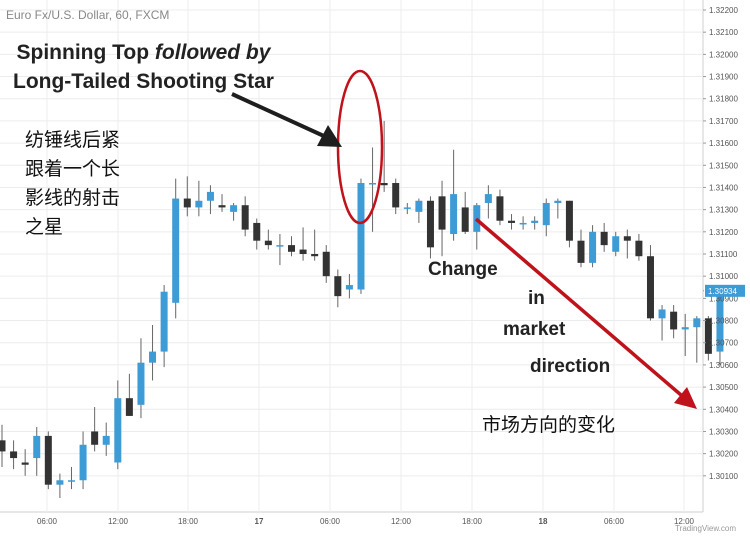 This screenshot has width=750, height=537. Describe the element at coordinates (723, 365) in the screenshot. I see `price-tick-label: 1.30600` at that location.